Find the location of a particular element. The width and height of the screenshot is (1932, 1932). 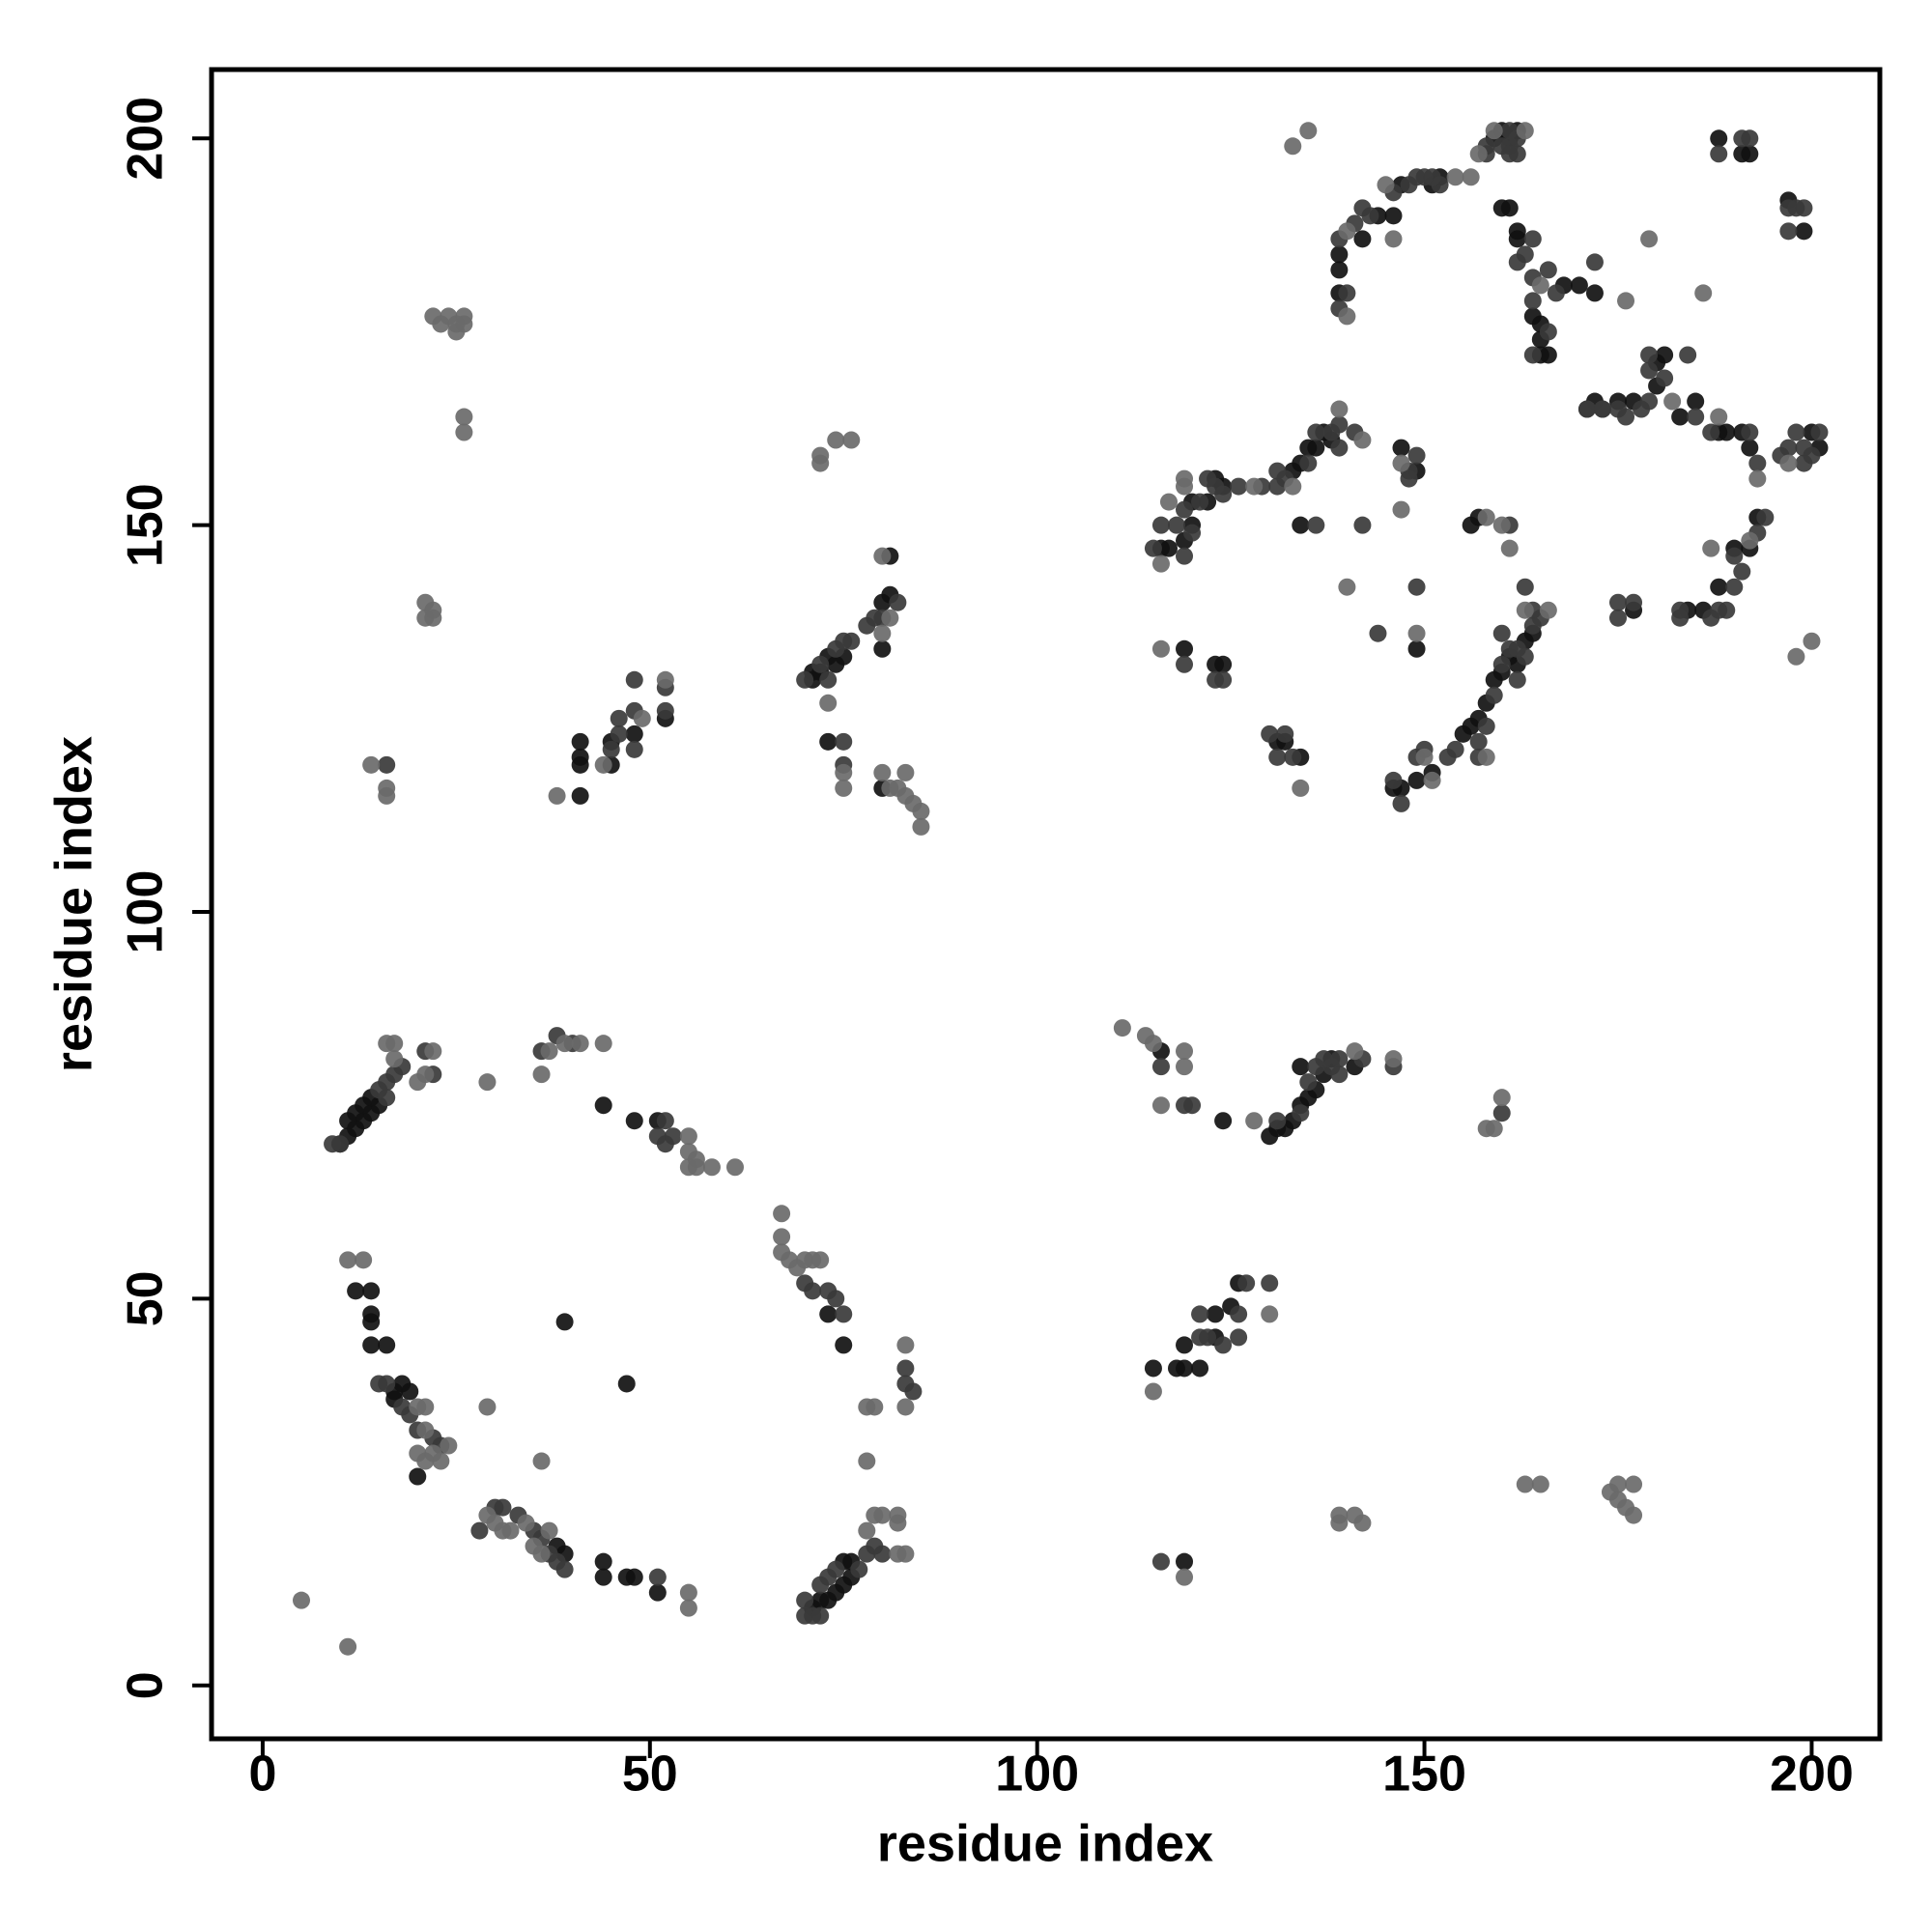

x-tick-label: 0 is located at coordinates (262, 1775).